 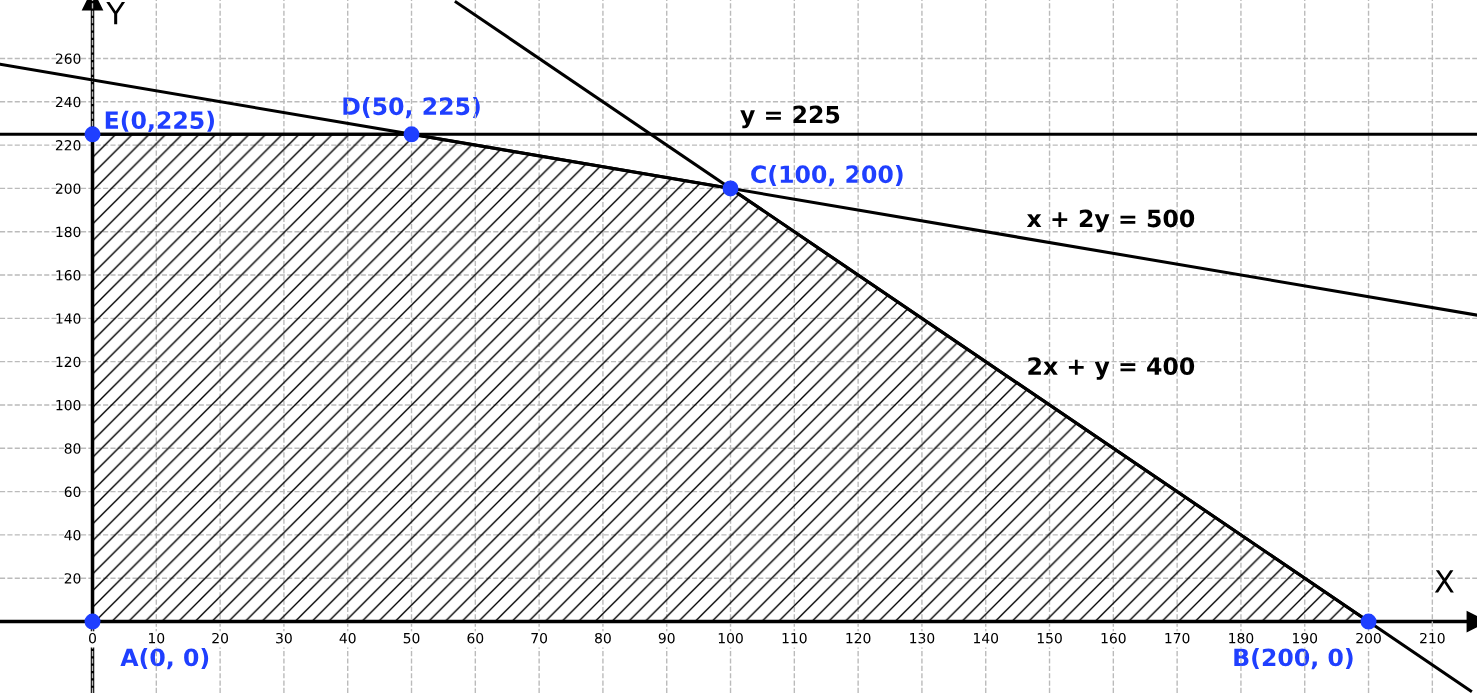 What do you see at coordinates (1111, 368) in the screenshot?
I see `annotation: 2x + y = 400` at bounding box center [1111, 368].